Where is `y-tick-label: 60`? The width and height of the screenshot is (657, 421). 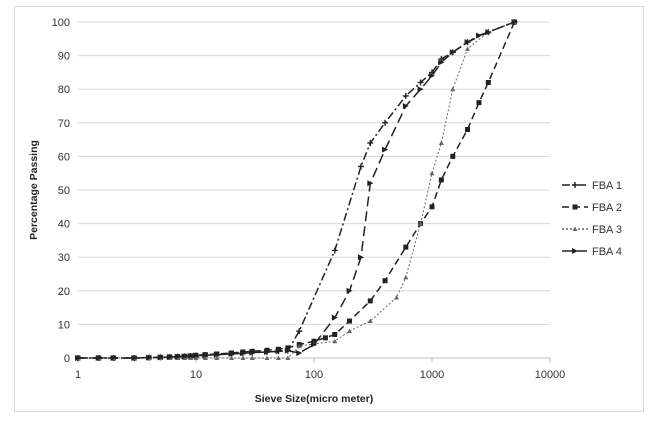 y-tick-label: 60 is located at coordinates (64, 157).